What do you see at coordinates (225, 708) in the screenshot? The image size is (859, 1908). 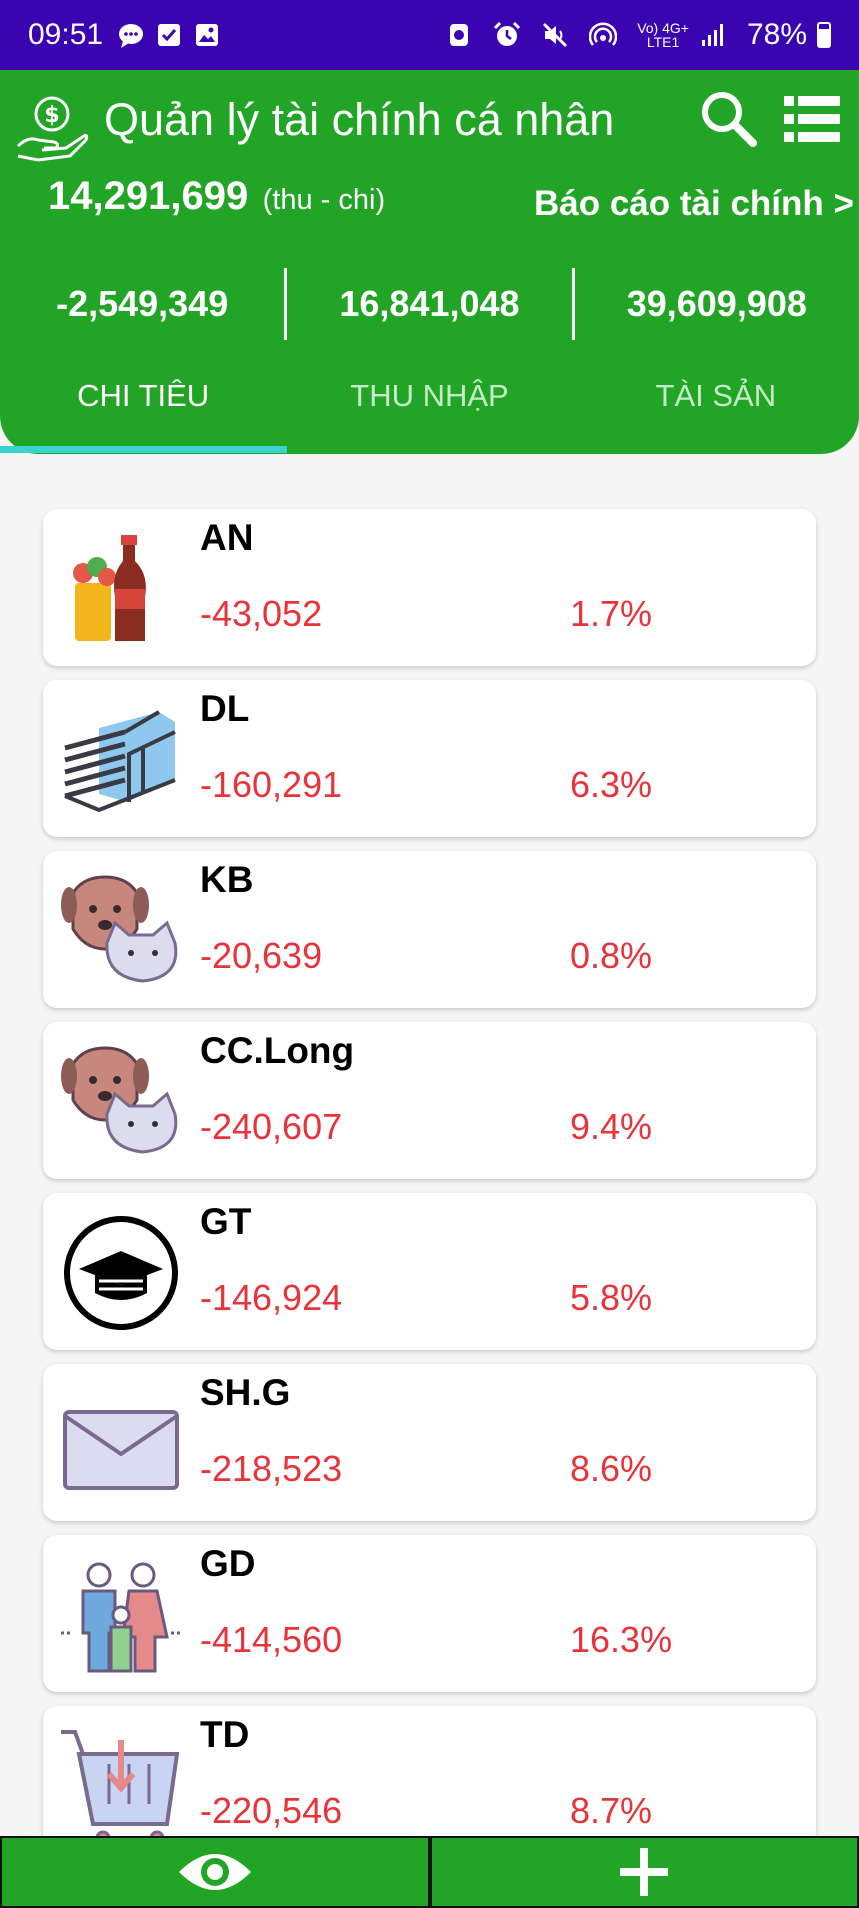 I see `category-name: DL` at bounding box center [225, 708].